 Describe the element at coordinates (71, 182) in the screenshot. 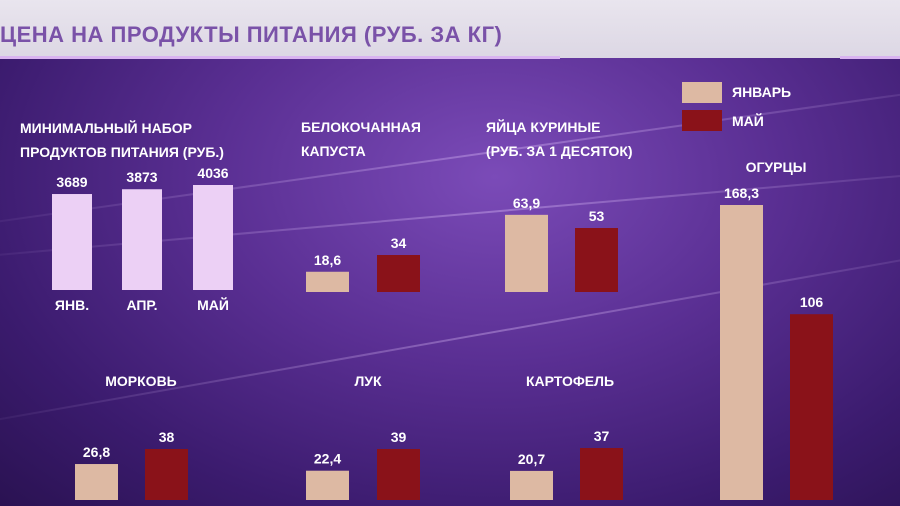

I see `data-label: 3689` at that location.